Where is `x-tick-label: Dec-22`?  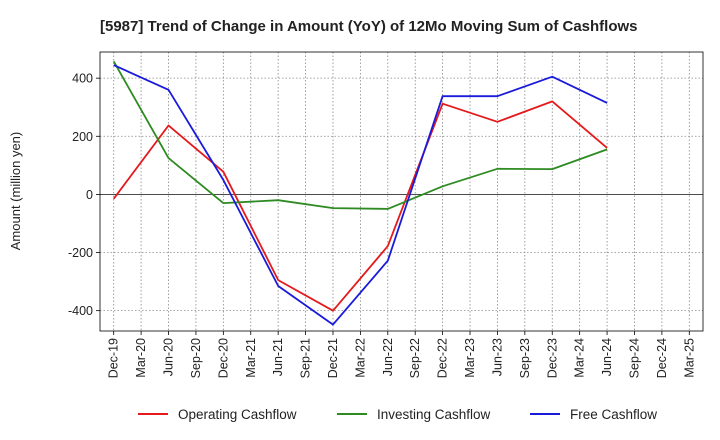
x-tick-label: Dec-22 is located at coordinates (443, 358).